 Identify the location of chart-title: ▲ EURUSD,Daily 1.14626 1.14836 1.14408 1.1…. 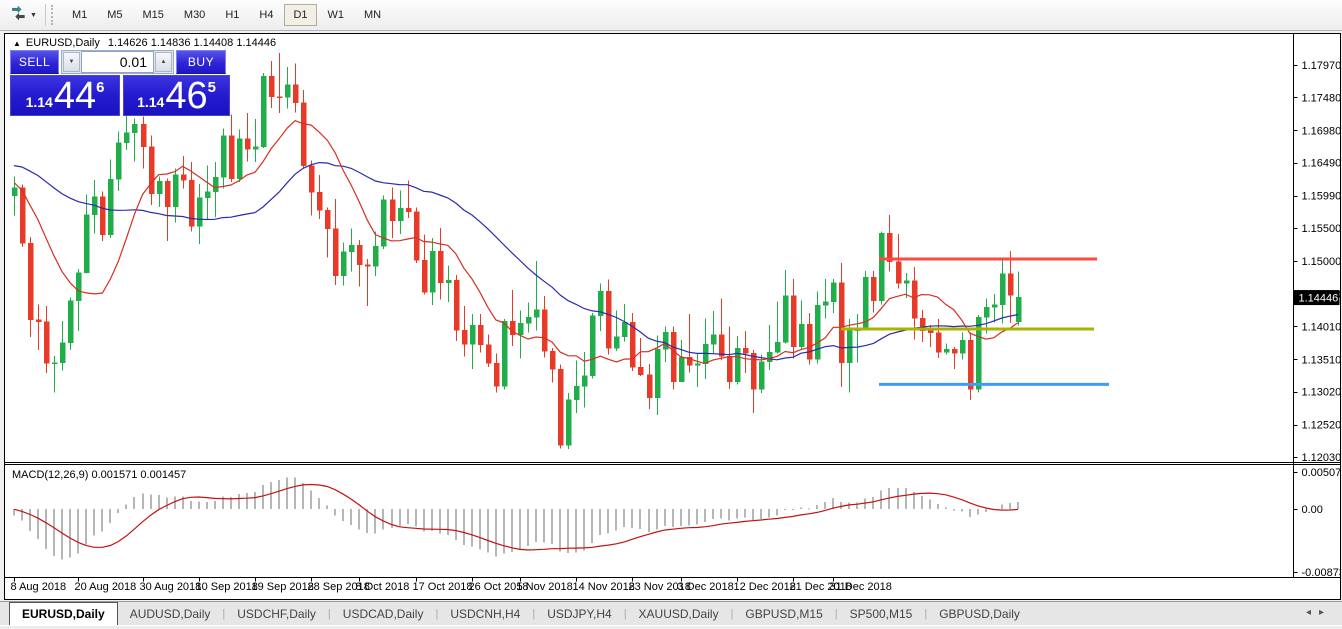
(144, 43).